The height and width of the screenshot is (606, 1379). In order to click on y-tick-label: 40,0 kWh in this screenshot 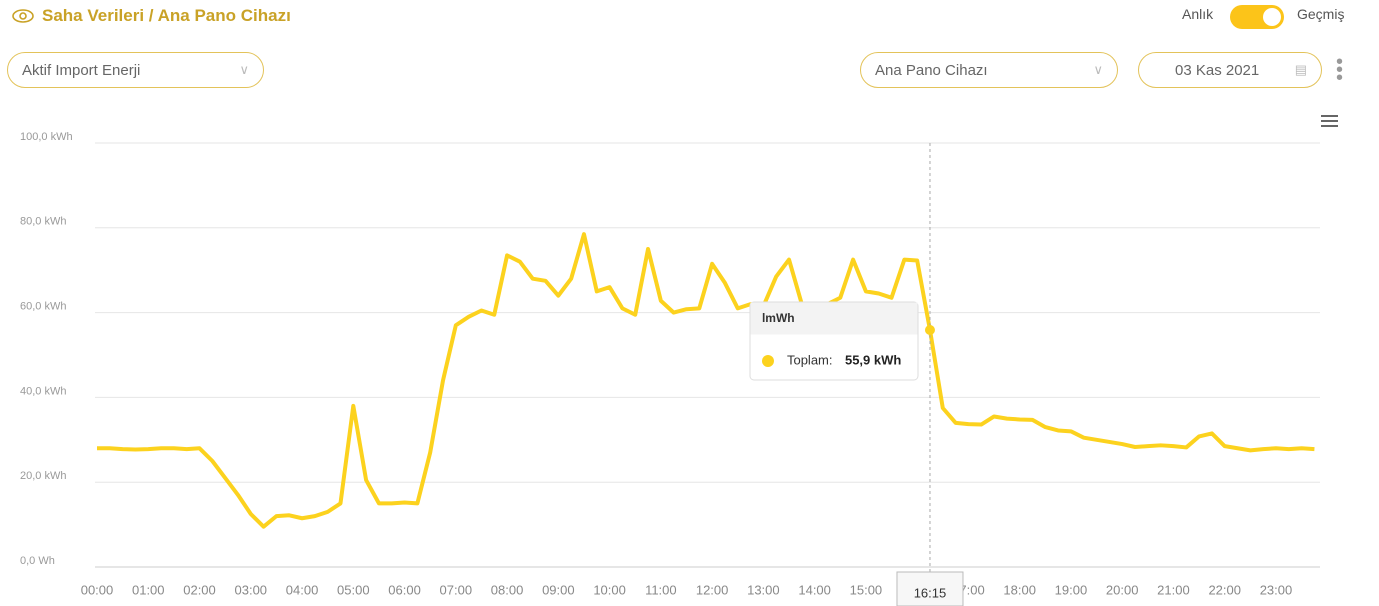, I will do `click(43, 391)`.